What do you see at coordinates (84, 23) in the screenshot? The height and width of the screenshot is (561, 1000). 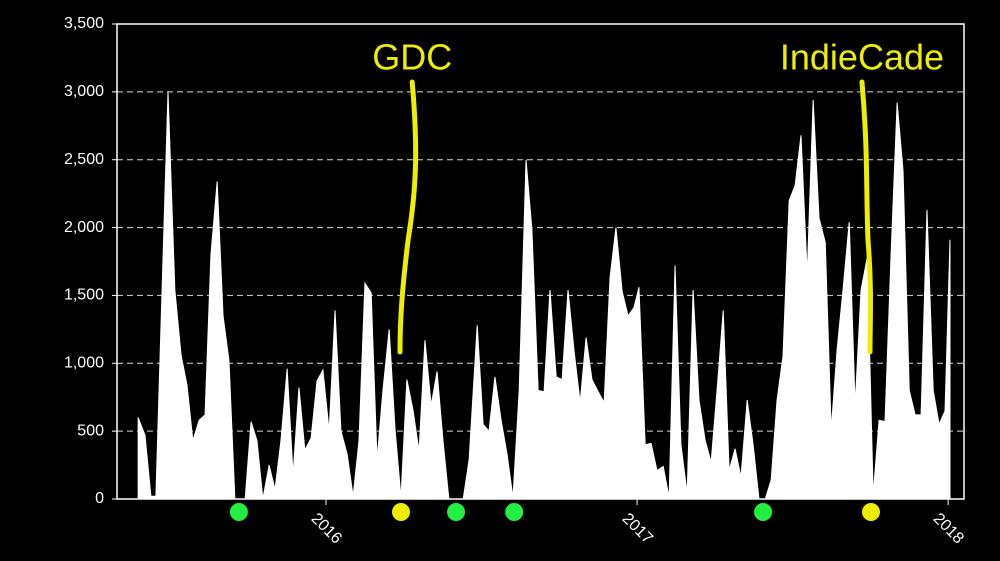 I see `y-tick-label: 3,500` at bounding box center [84, 23].